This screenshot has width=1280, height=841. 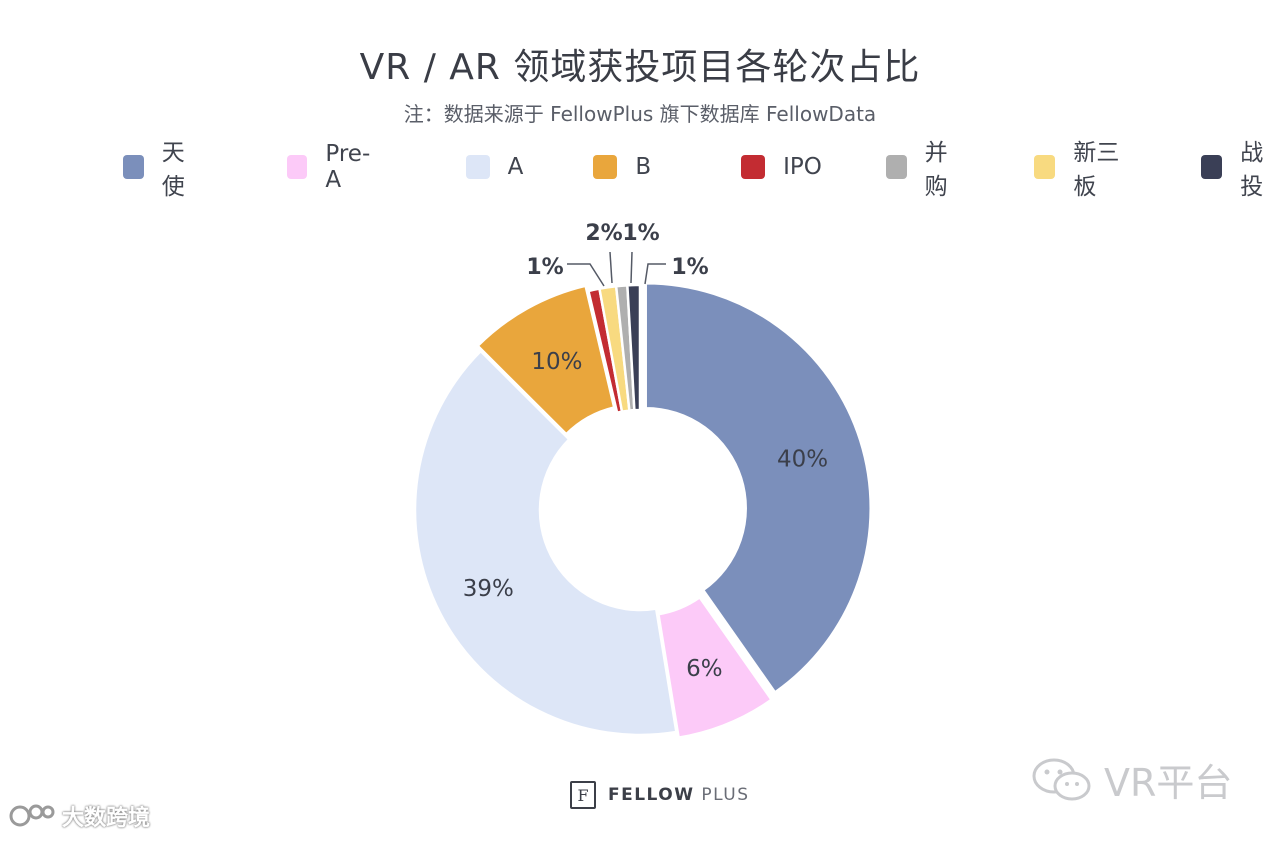 What do you see at coordinates (173, 170) in the screenshot?
I see `legend-label: 天使` at bounding box center [173, 170].